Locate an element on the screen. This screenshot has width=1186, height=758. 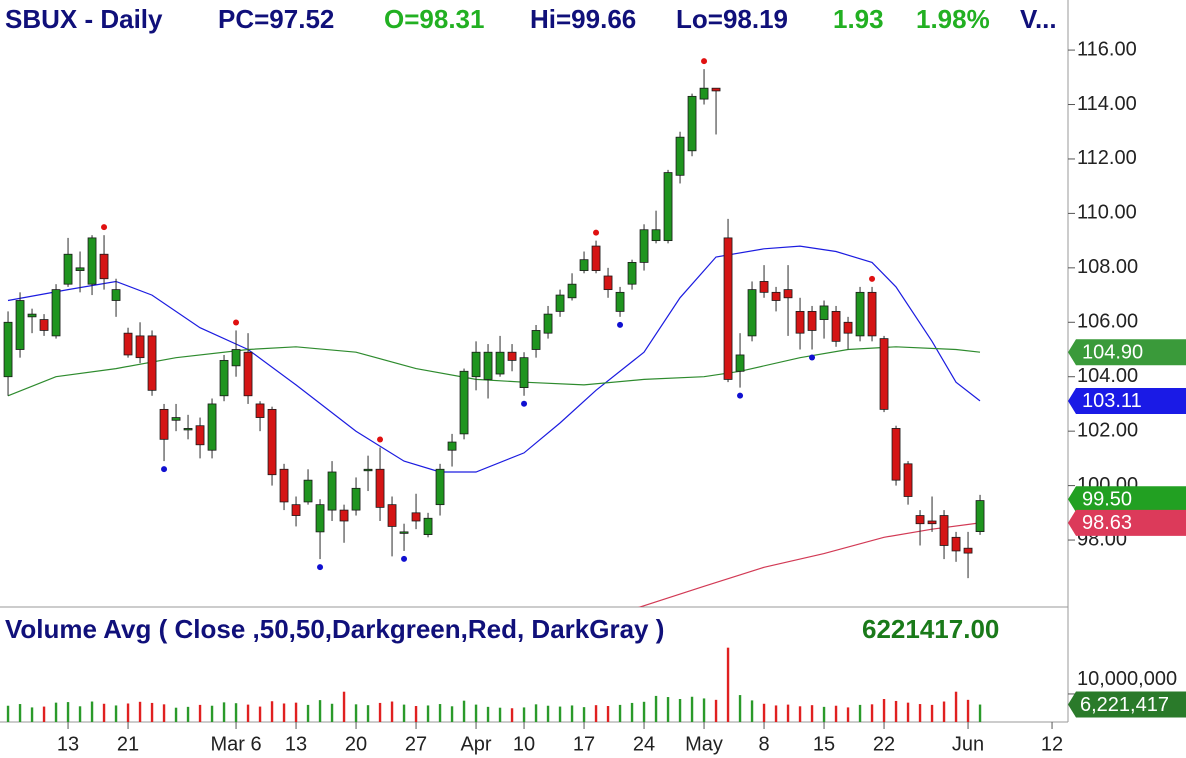
y-tick-label: 104.00 is located at coordinates (1107, 376).